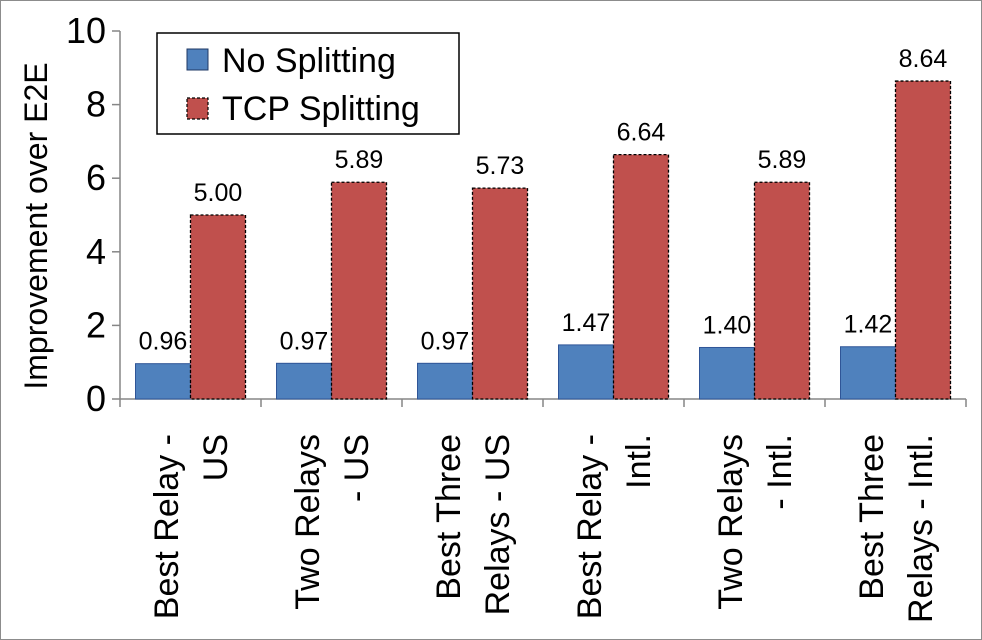 The height and width of the screenshot is (640, 982). Describe the element at coordinates (639, 461) in the screenshot. I see `x-category-label-line: Intl.` at that location.